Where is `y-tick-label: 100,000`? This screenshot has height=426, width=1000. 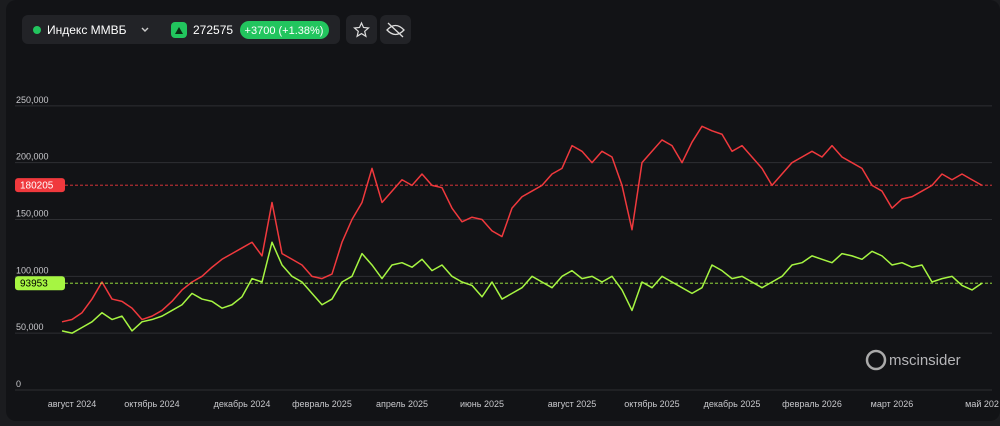 y-tick-label: 100,000 is located at coordinates (32, 270).